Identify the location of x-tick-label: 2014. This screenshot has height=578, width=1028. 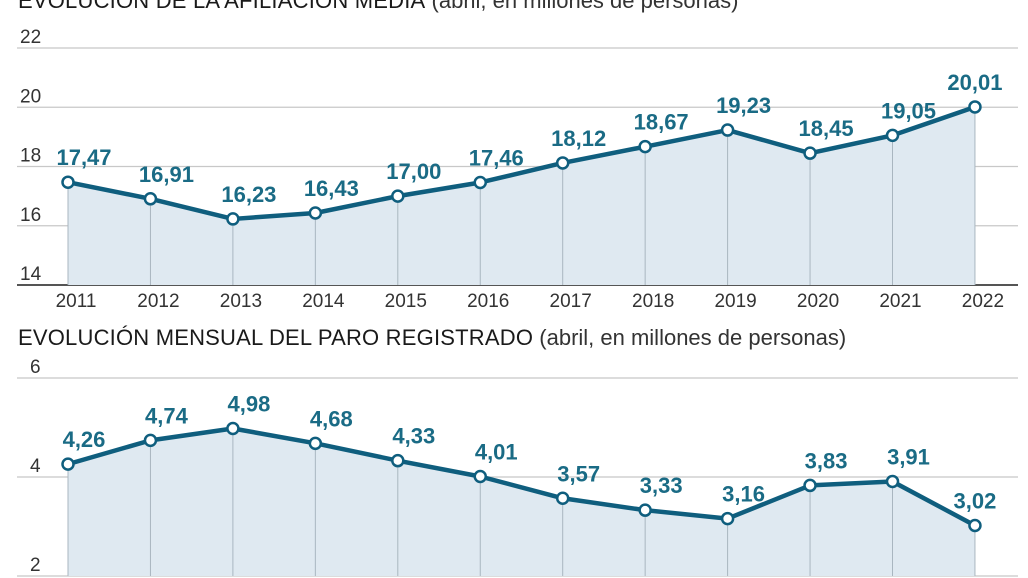
(323, 301).